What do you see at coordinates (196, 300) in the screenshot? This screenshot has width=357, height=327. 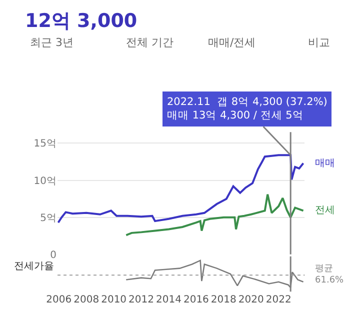 I see `x-tick-label: 2016` at bounding box center [196, 300].